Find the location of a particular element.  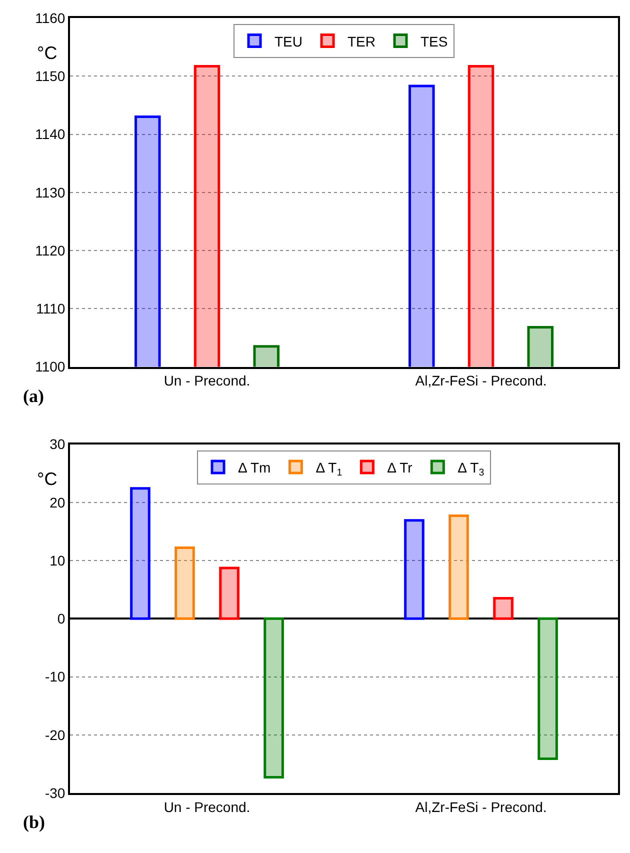

y-tick-label: 1100 is located at coordinates (50, 366).